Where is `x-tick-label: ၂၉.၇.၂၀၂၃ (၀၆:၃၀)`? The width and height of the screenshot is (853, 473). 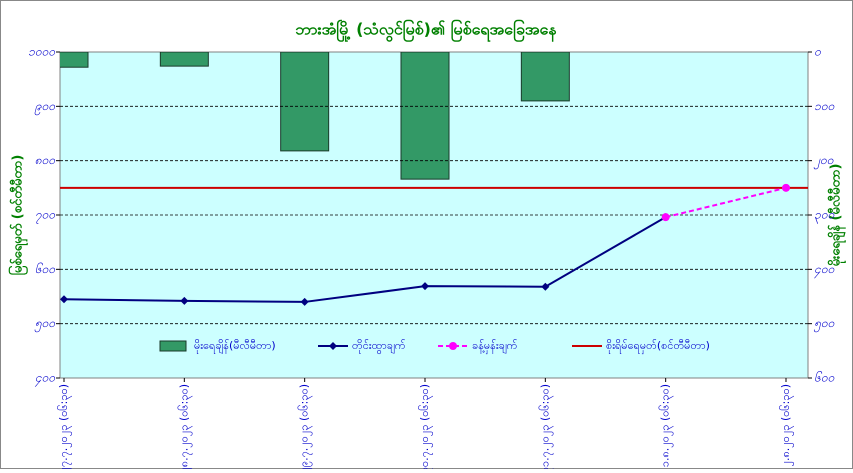 x-tick-label: ၂၉.၇.၂၀၂၃ (၀၆:၃၀) is located at coordinates (305, 426).